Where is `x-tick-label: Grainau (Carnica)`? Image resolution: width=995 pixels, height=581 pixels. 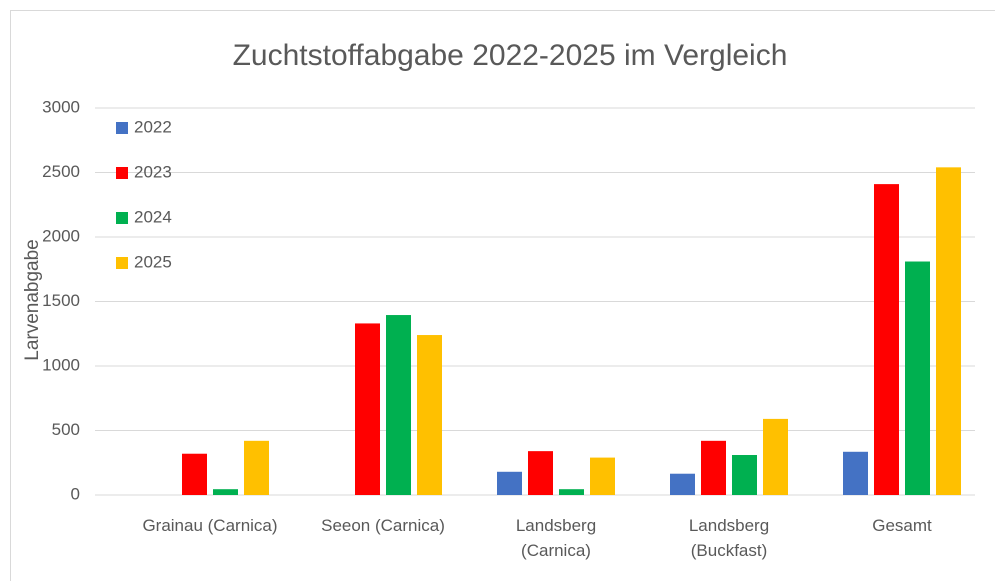
x-tick-label: Grainau (Carnica) is located at coordinates (210, 525).